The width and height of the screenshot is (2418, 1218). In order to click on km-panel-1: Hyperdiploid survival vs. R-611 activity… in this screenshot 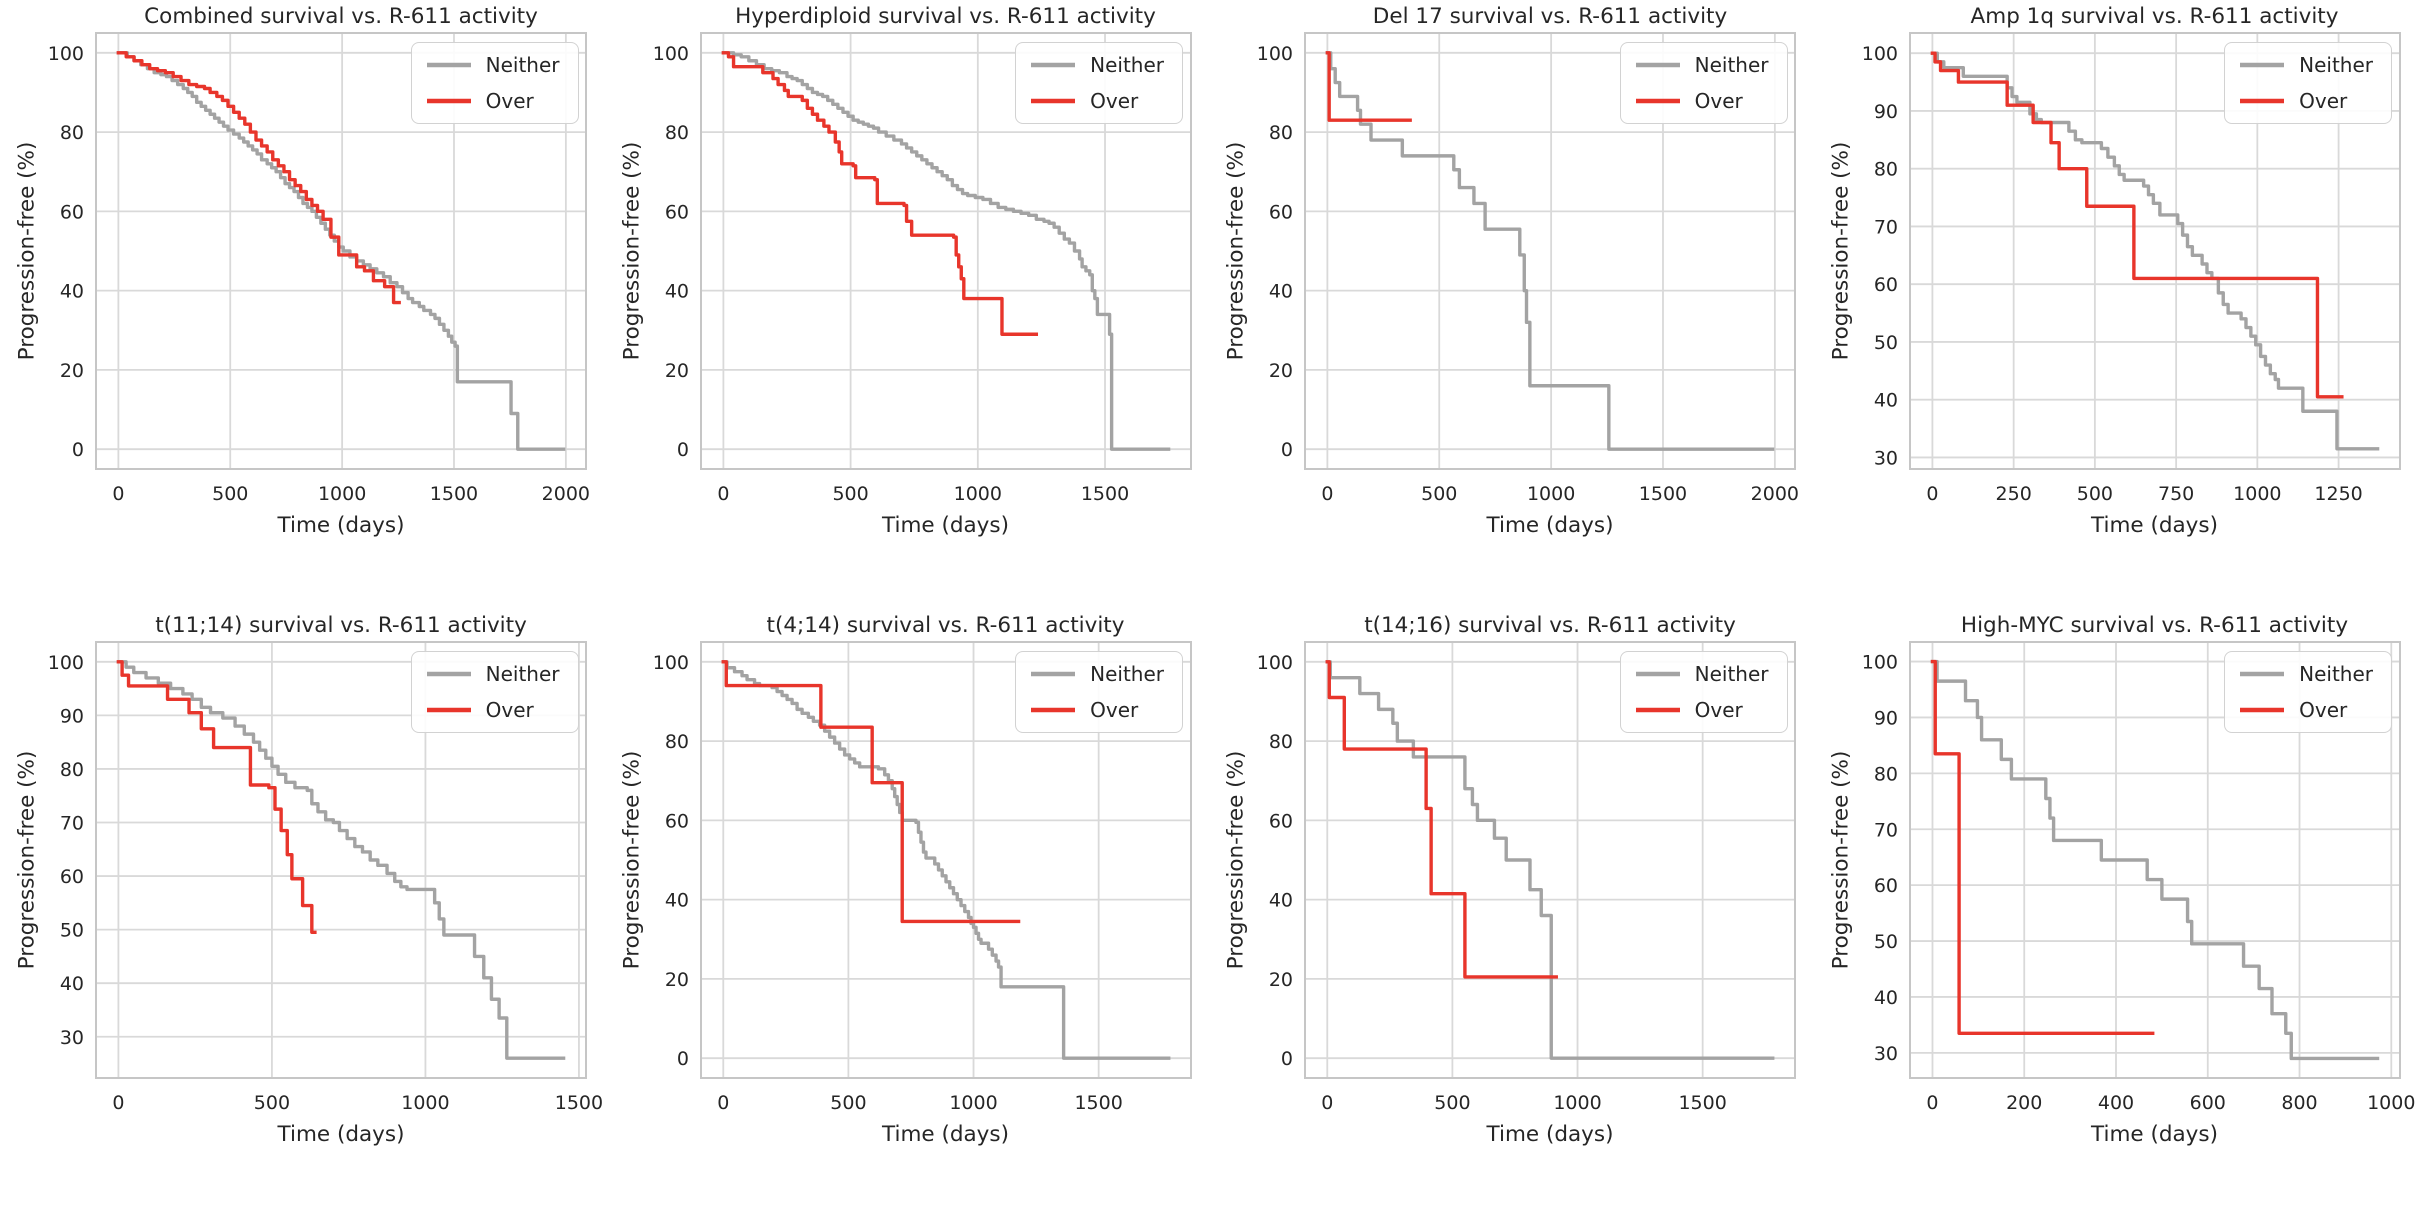, I will do `click(906, 304)`.